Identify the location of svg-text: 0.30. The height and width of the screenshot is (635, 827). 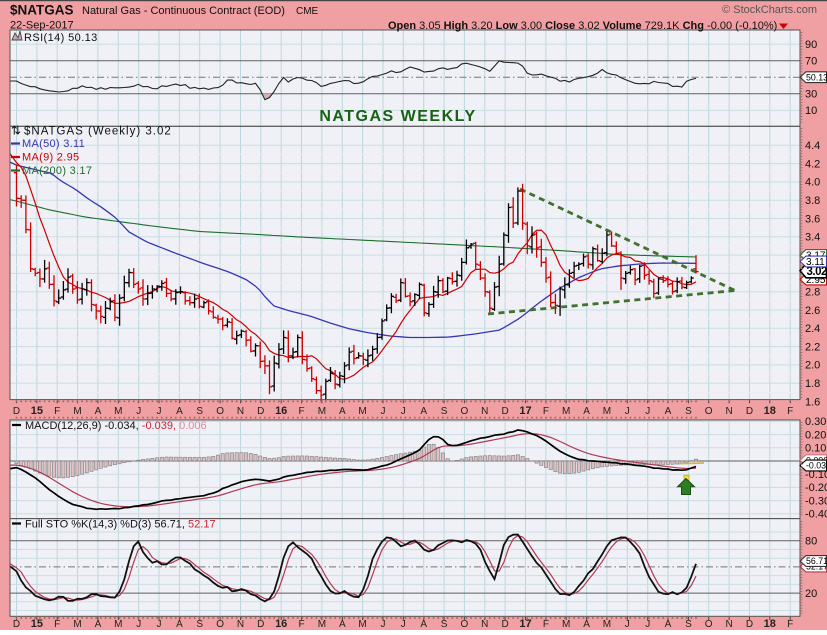
(815, 422).